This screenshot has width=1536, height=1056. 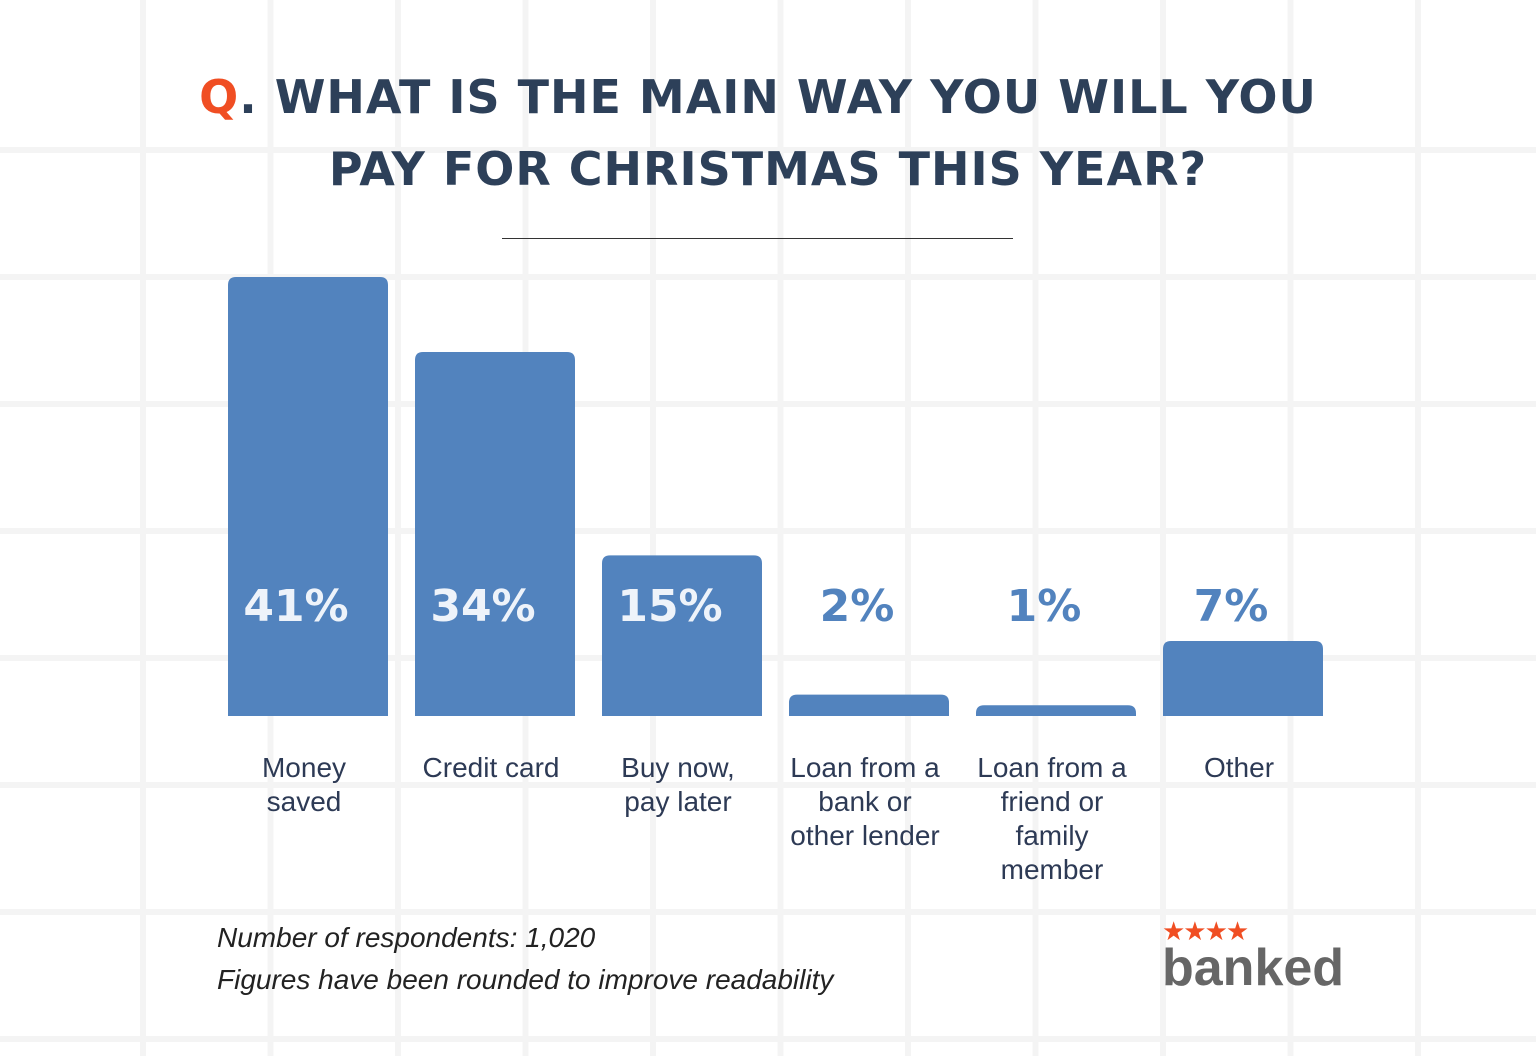 I want to click on brand-name: banked, so click(x=1253, y=968).